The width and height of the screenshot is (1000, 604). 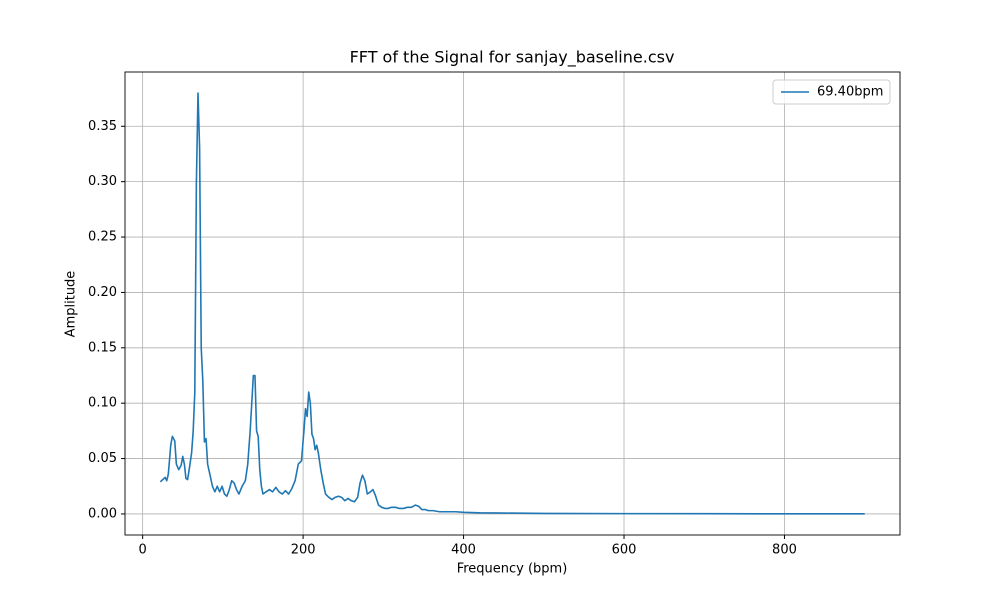 What do you see at coordinates (102, 237) in the screenshot?
I see `y-tick-label: 0.25` at bounding box center [102, 237].